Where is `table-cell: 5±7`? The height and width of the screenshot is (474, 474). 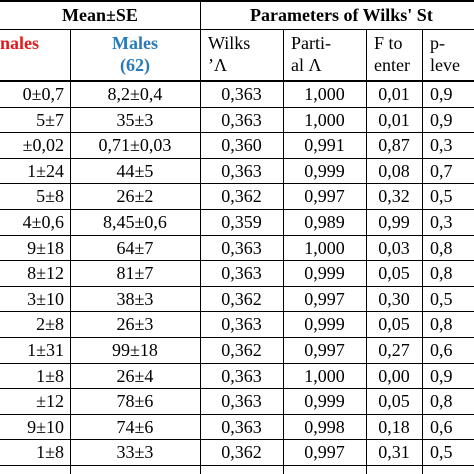 table-cell: 5±7 is located at coordinates (50, 119).